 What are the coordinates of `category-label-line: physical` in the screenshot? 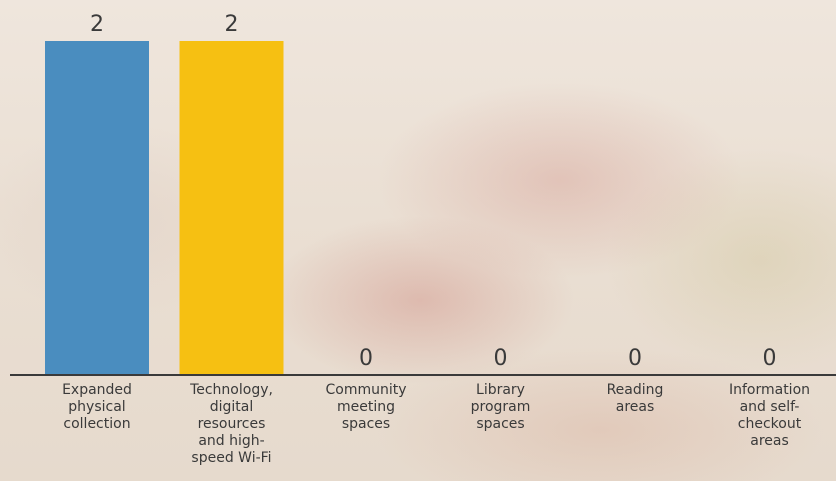 It's located at (96, 407).